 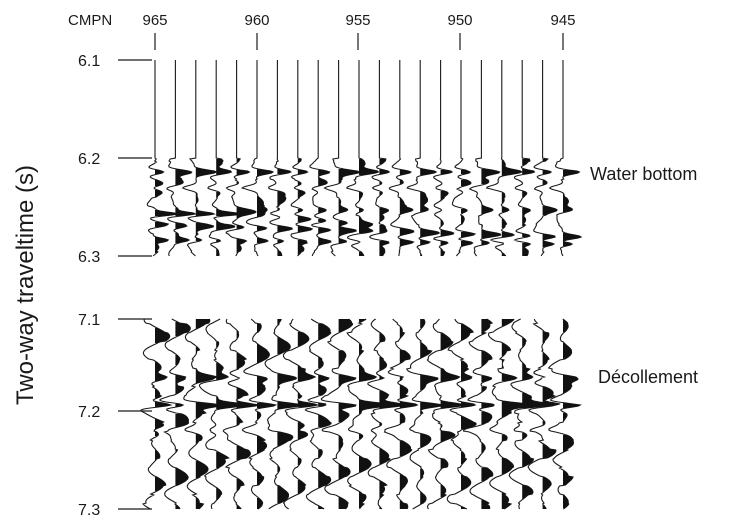 I want to click on upper-time-ticks, so click(x=135, y=158).